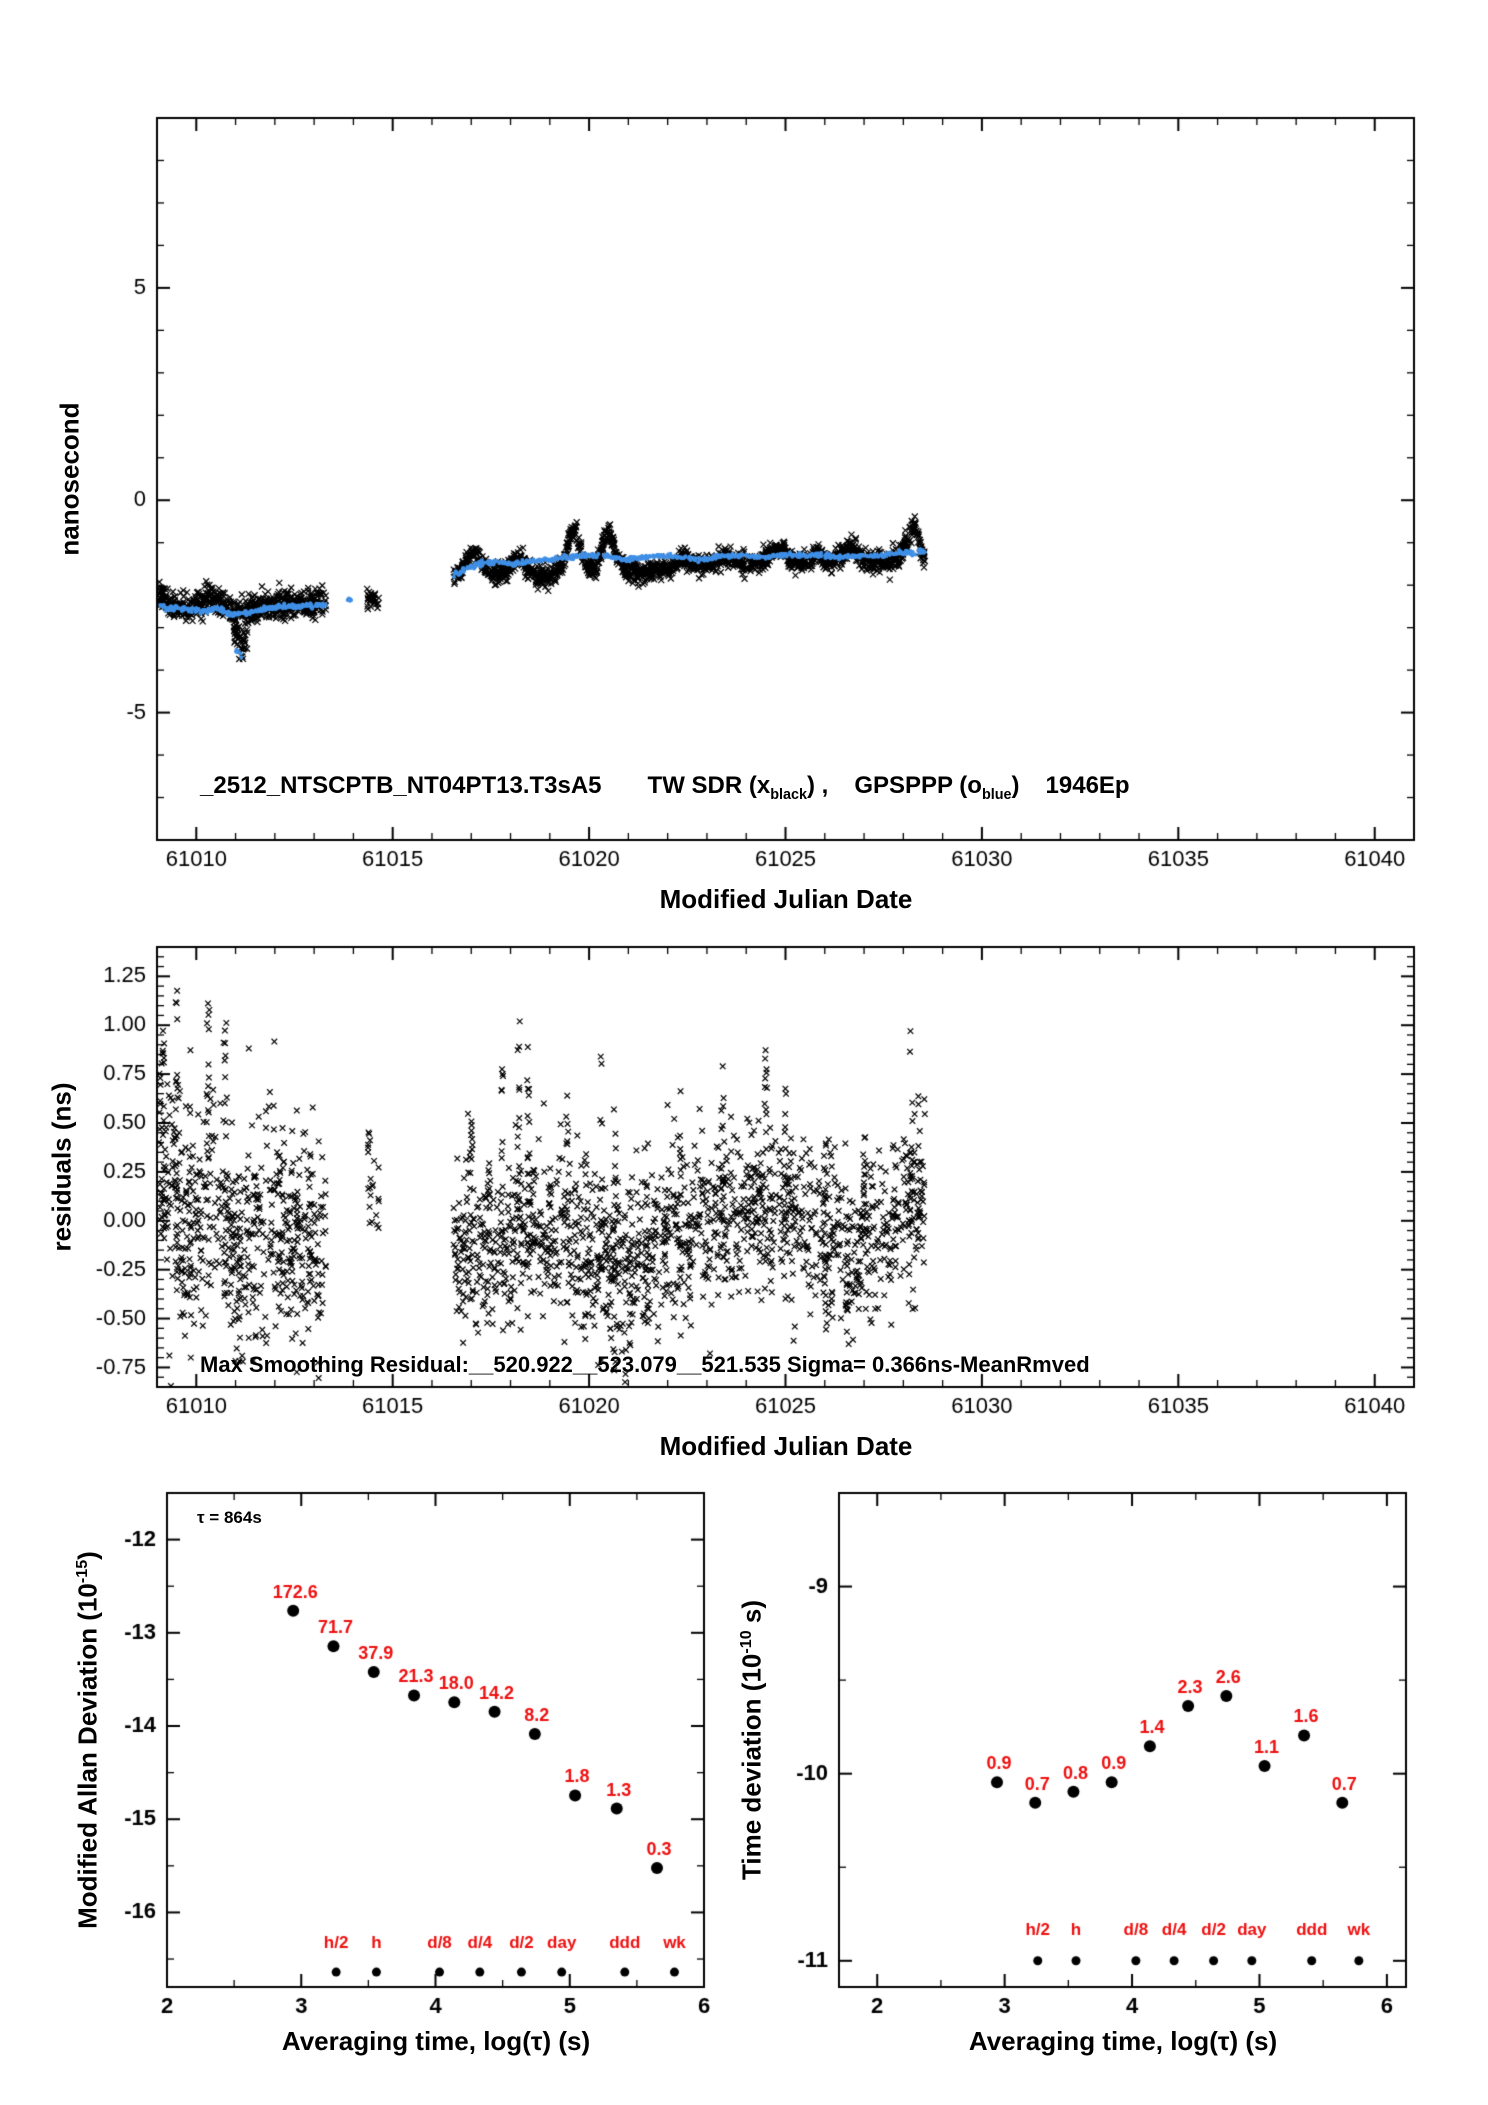 This screenshot has height=2105, width=1488. Describe the element at coordinates (87, 1555) in the screenshot. I see `p3-ylabel-end: )` at that location.